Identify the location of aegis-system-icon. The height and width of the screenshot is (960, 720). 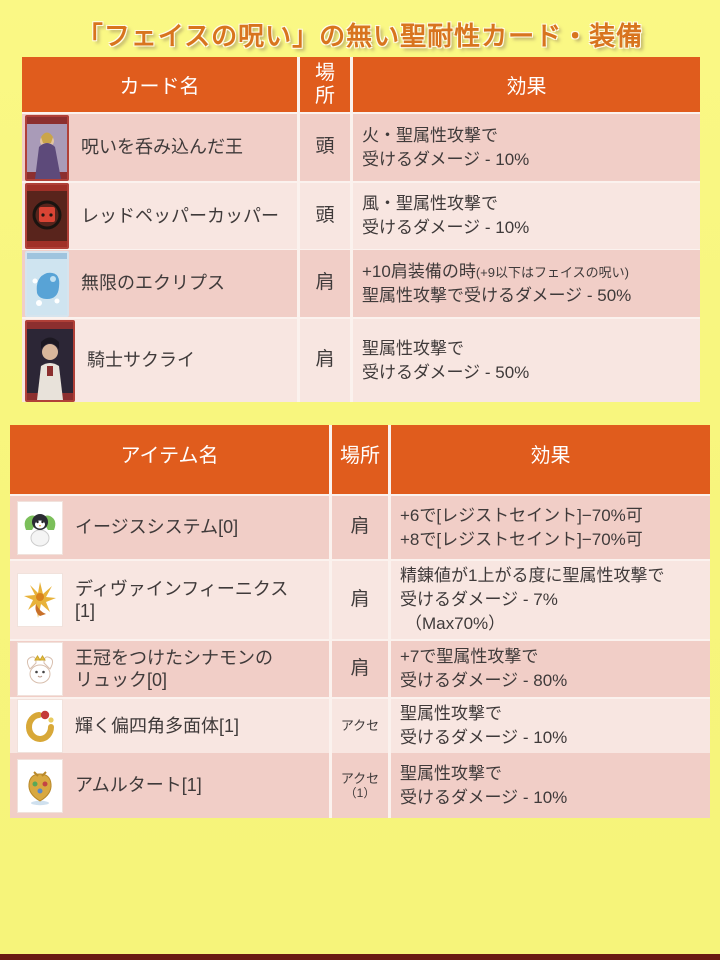
(40, 527).